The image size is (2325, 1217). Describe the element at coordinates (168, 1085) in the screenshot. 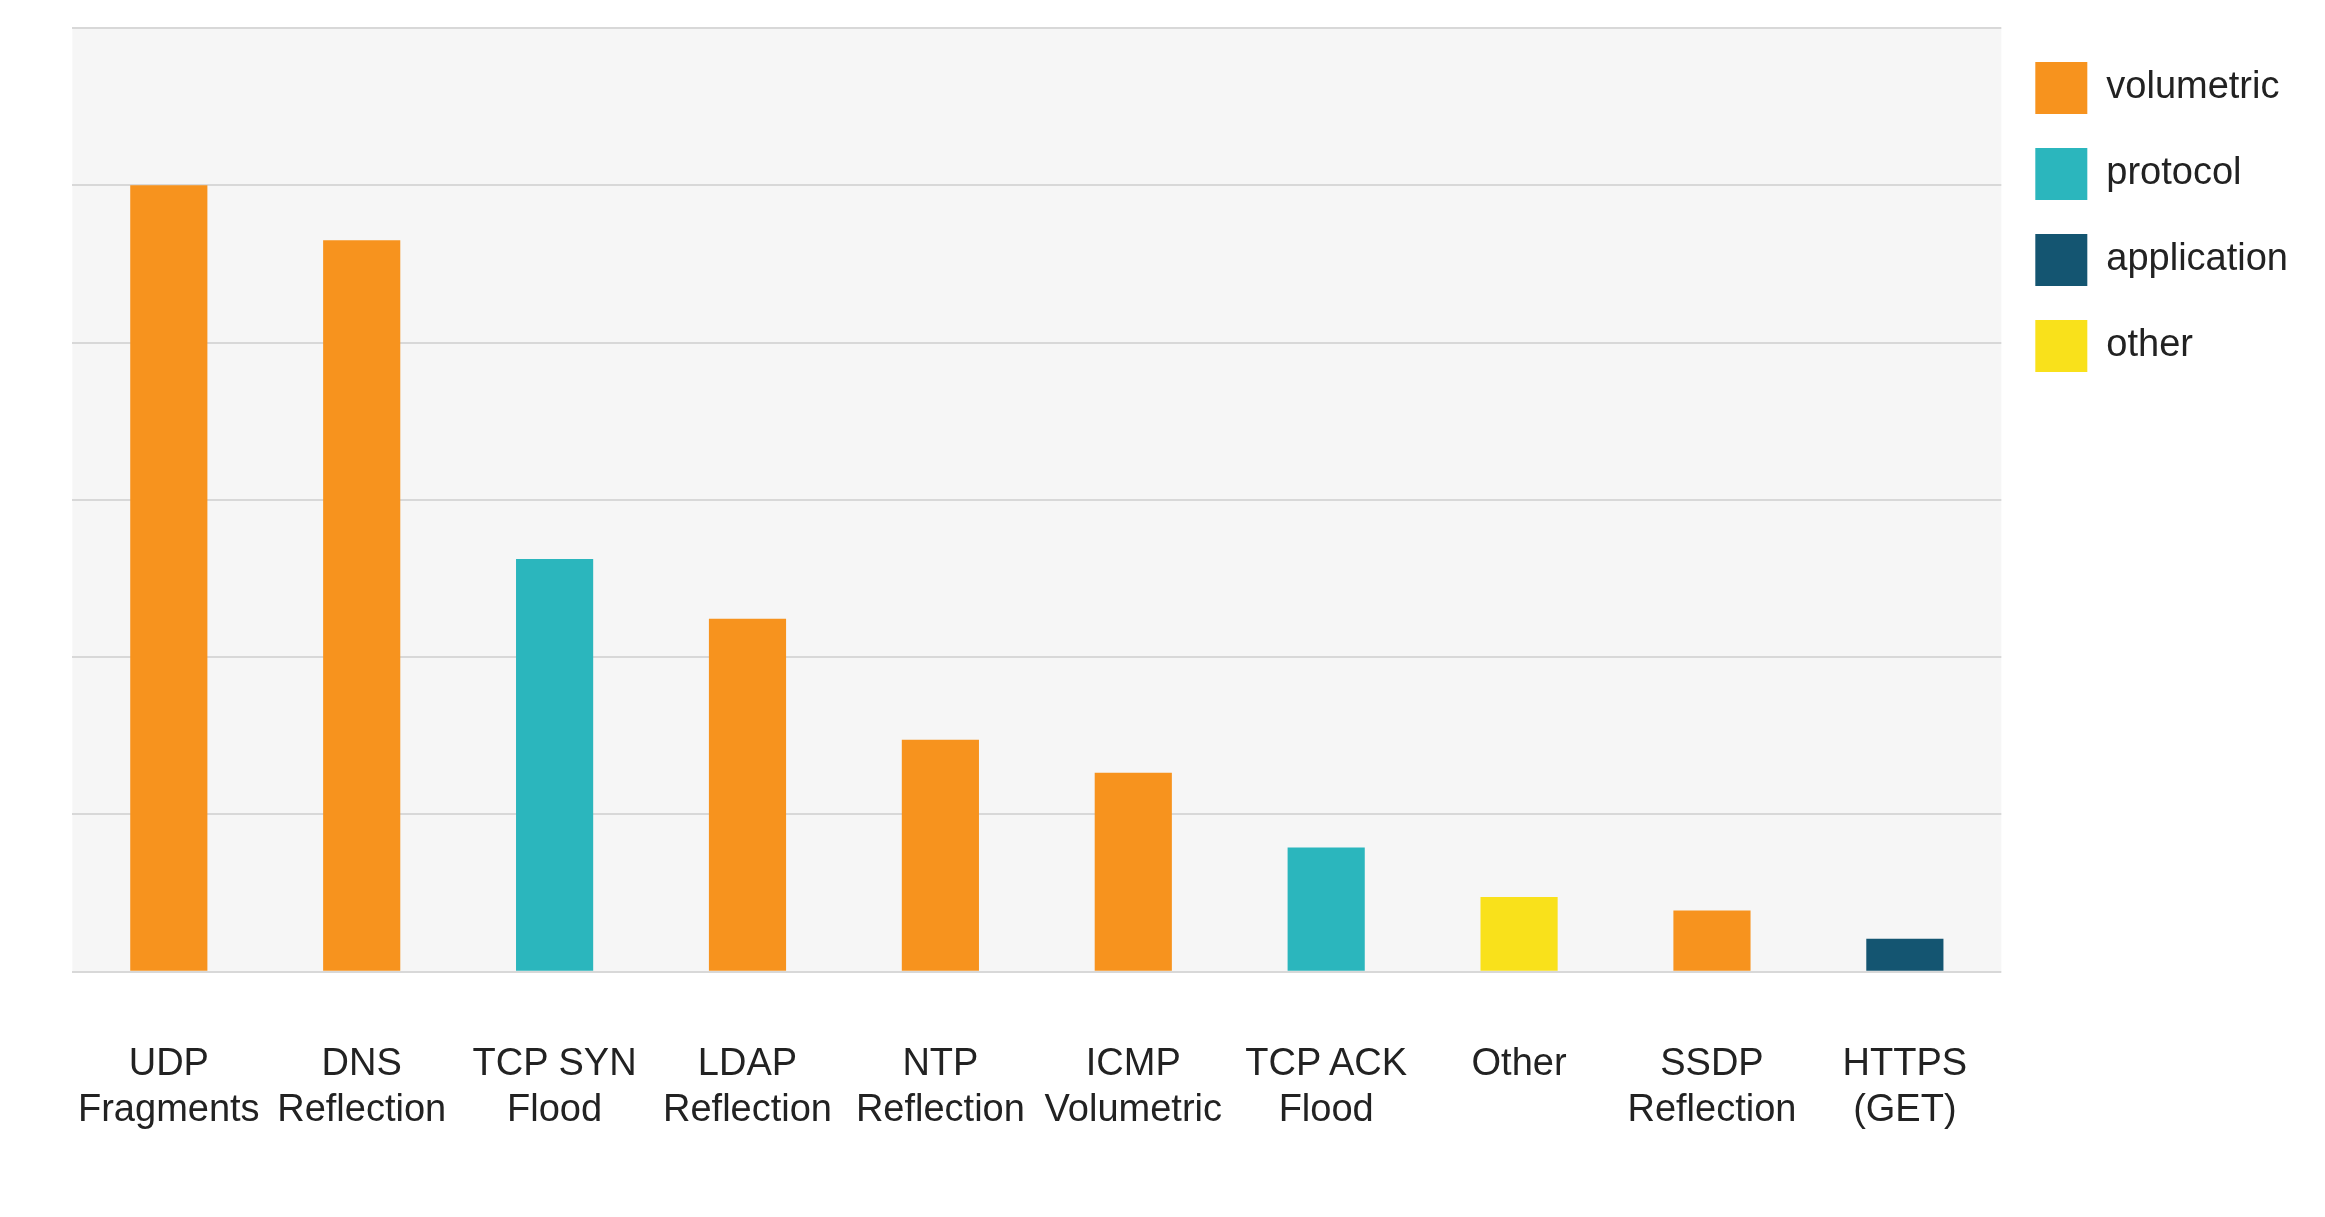

I see `x-tick-label: UDP Fragments` at that location.